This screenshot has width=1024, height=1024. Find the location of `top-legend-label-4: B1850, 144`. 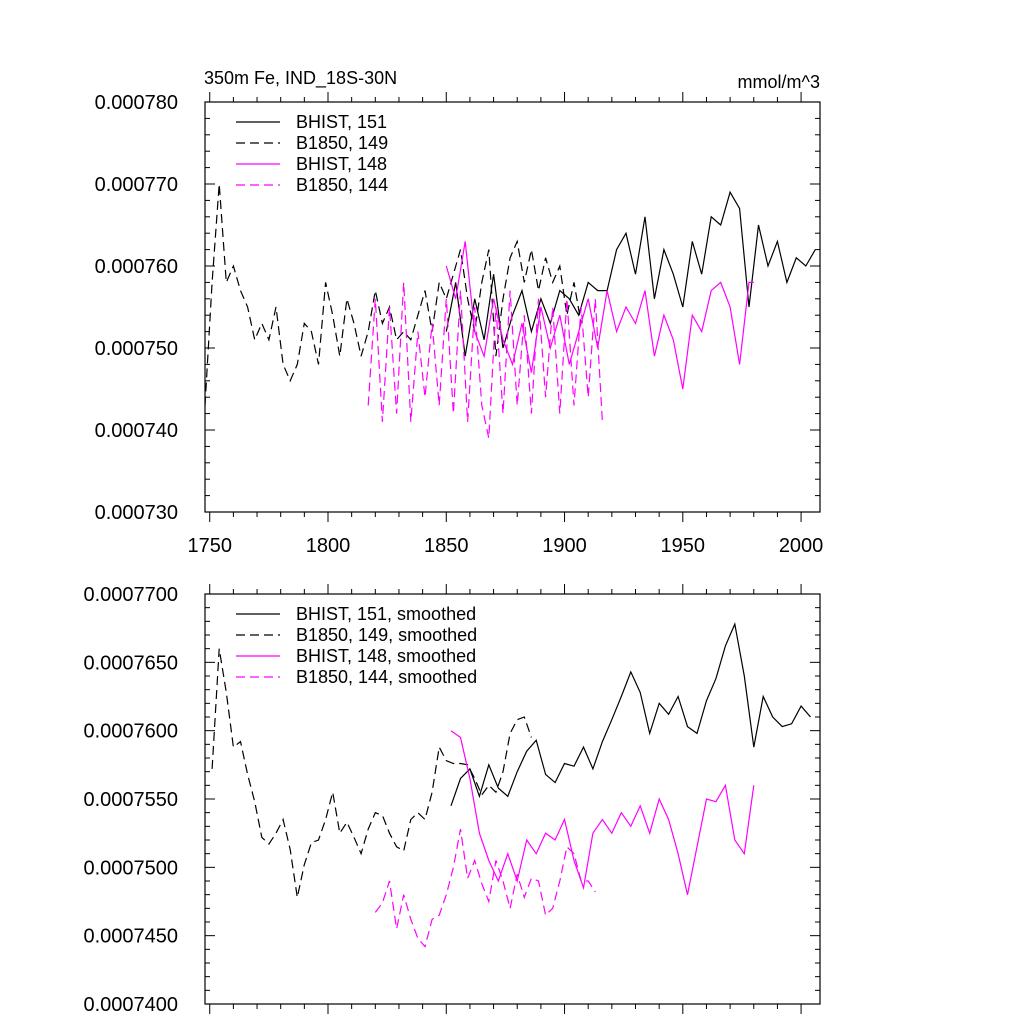

top-legend-label-4: B1850, 144 is located at coordinates (342, 185).